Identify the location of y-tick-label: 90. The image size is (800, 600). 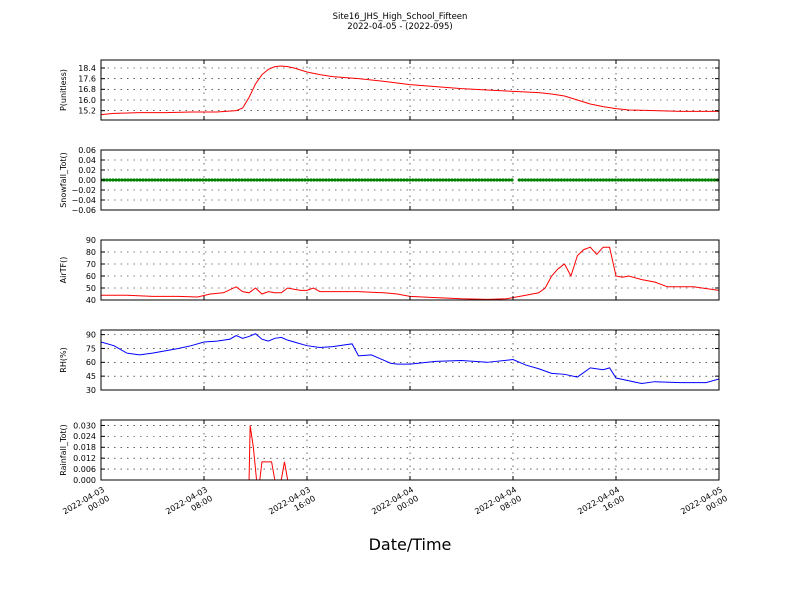
(91, 334).